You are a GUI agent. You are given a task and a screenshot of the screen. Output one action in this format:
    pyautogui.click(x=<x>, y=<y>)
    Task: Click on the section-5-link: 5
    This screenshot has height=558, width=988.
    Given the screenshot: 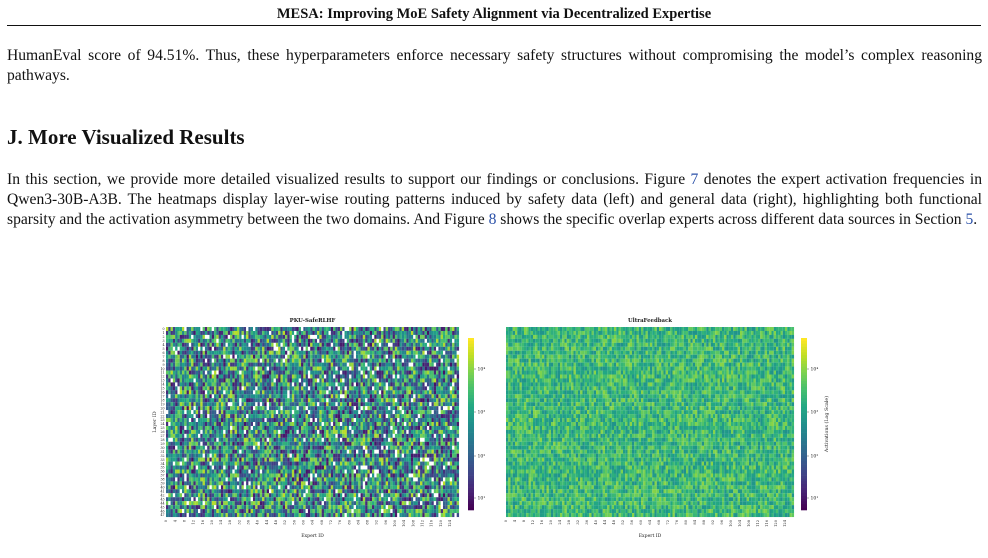 What is the action you would take?
    pyautogui.click(x=969, y=220)
    